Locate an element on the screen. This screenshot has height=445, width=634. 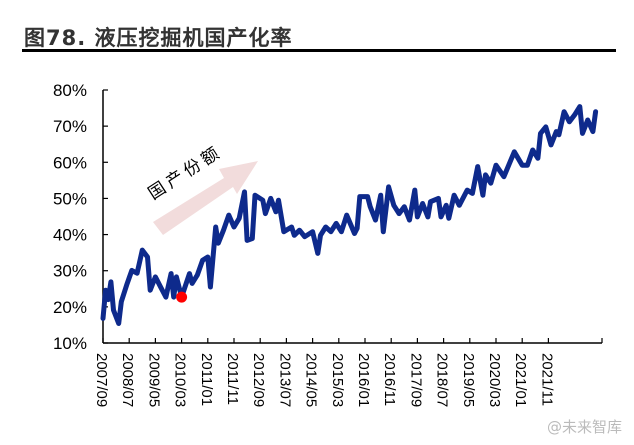
x-tick-label: 2010/03 is located at coordinates (180, 380).